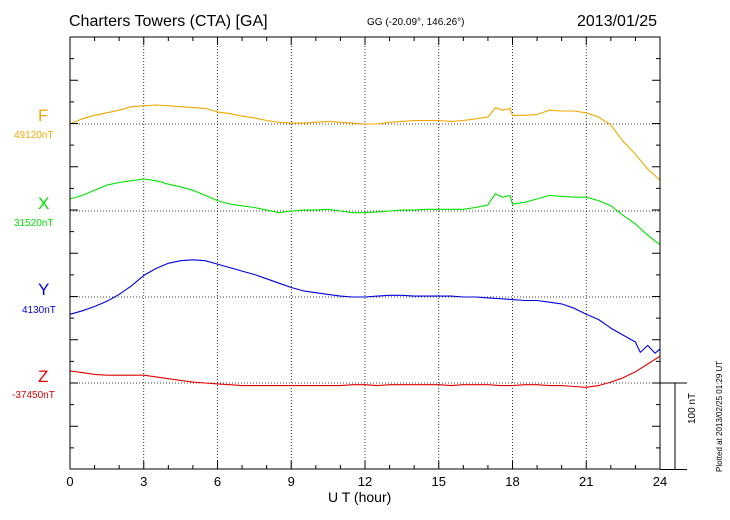  What do you see at coordinates (39, 310) in the screenshot?
I see `baseline-label-y: 4130nT` at bounding box center [39, 310].